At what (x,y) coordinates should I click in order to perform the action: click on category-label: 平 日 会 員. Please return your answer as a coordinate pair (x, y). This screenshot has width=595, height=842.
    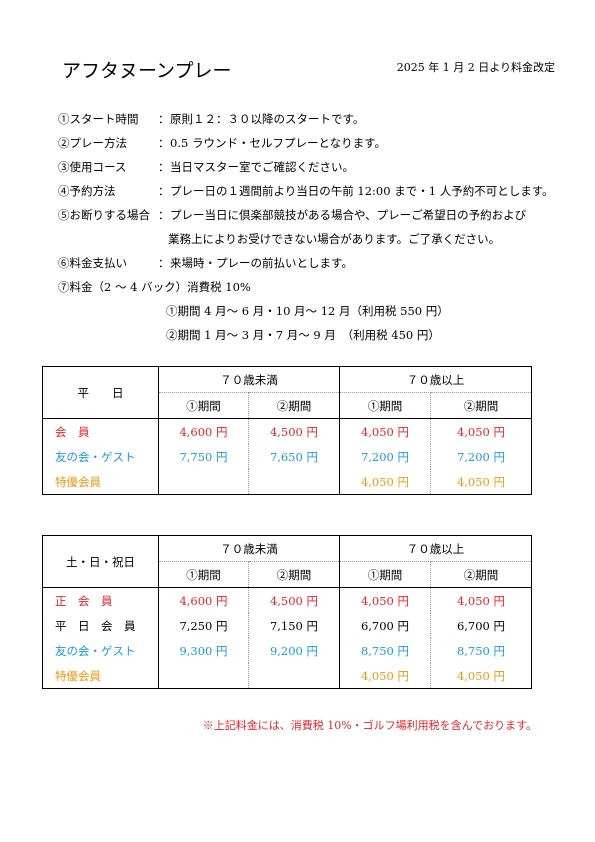
    Looking at the image, I should click on (95, 625).